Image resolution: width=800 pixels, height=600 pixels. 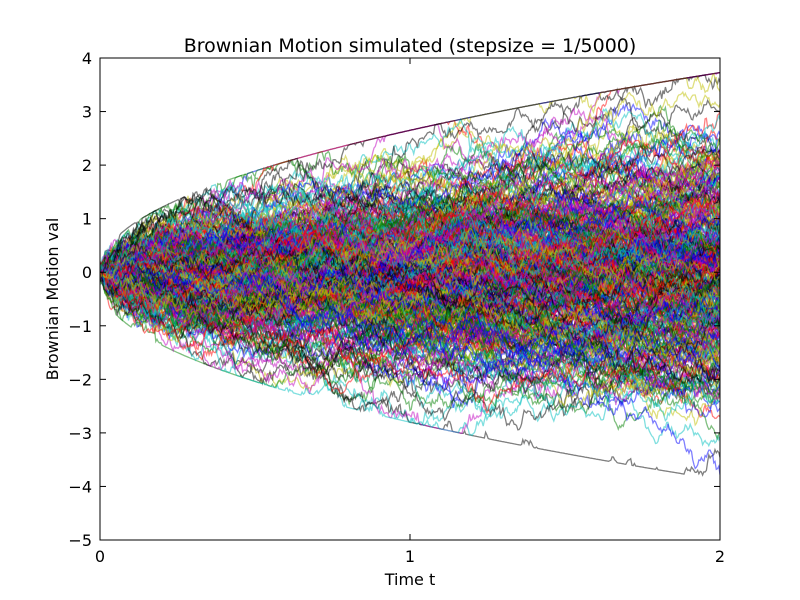 I want to click on y-tick-label: 2, so click(x=87, y=165).